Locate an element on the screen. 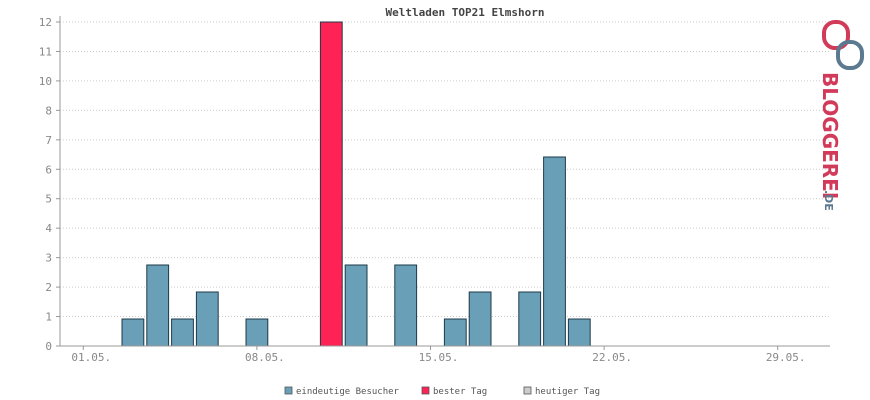 The width and height of the screenshot is (870, 400). x-tick-label: 29.05. is located at coordinates (786, 357).